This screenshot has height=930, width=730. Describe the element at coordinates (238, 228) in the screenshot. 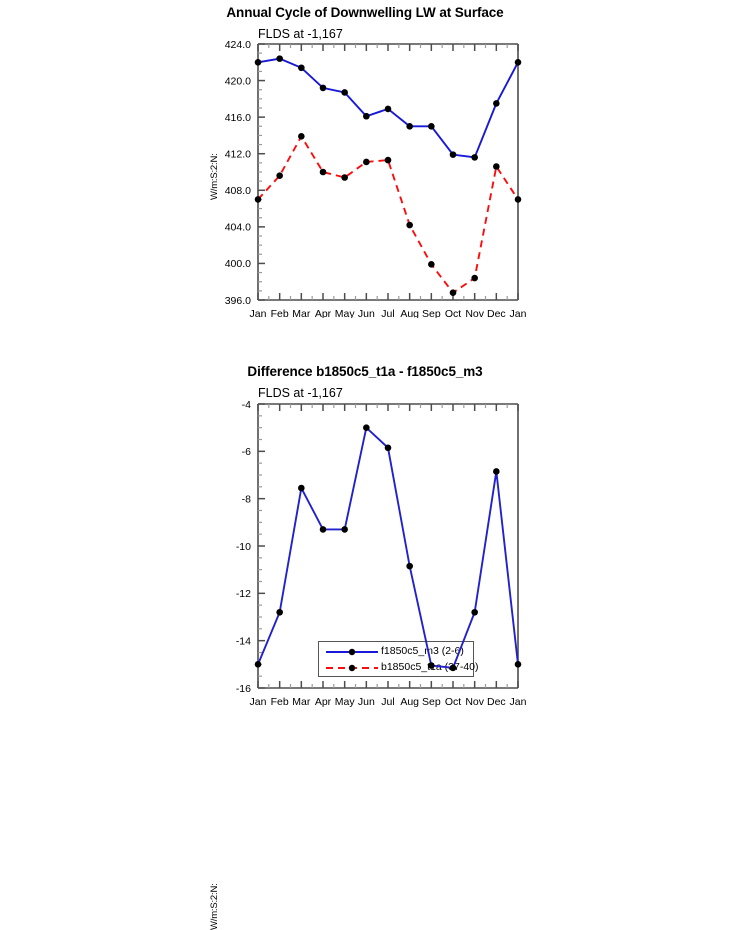

I see `svg-text: 404.0` at that location.